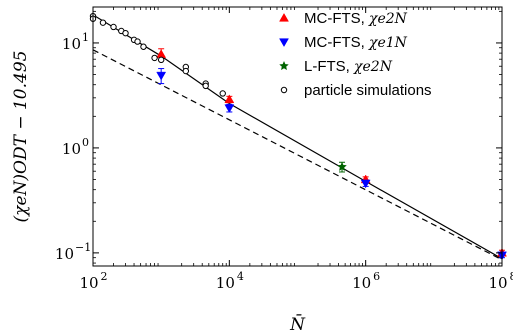 The image size is (513, 335). I want to click on x-tick-exponent: 8, so click(511, 276).